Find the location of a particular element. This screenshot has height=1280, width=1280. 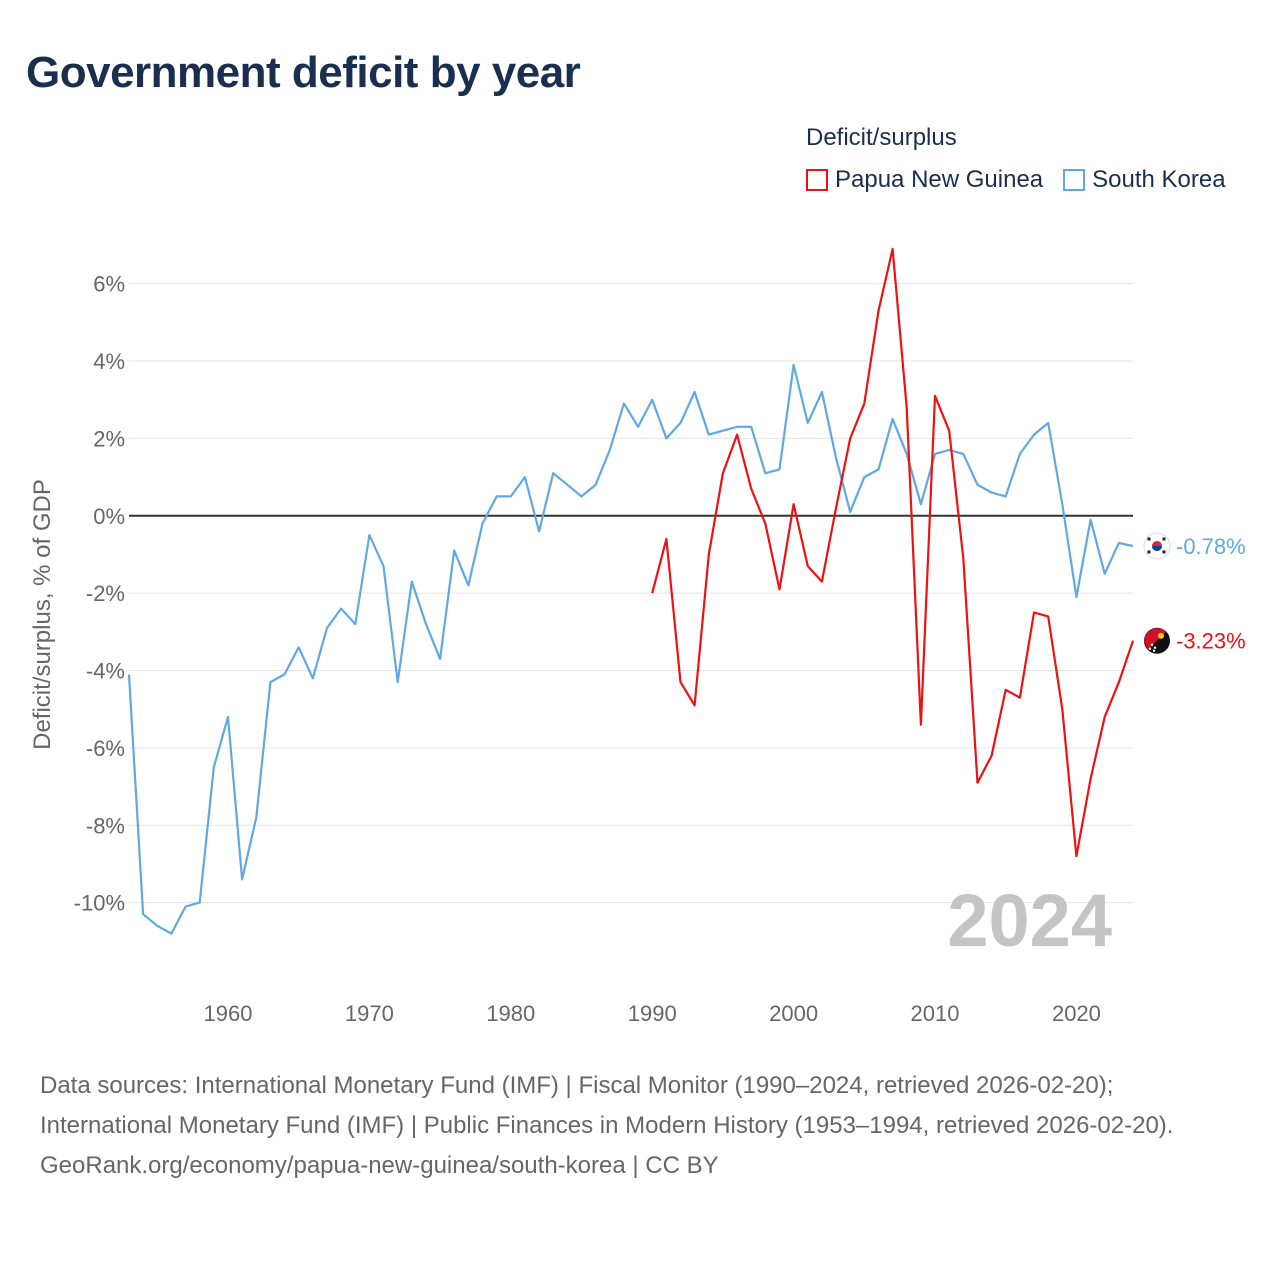

chart-title: Government deficit by year is located at coordinates (303, 72).